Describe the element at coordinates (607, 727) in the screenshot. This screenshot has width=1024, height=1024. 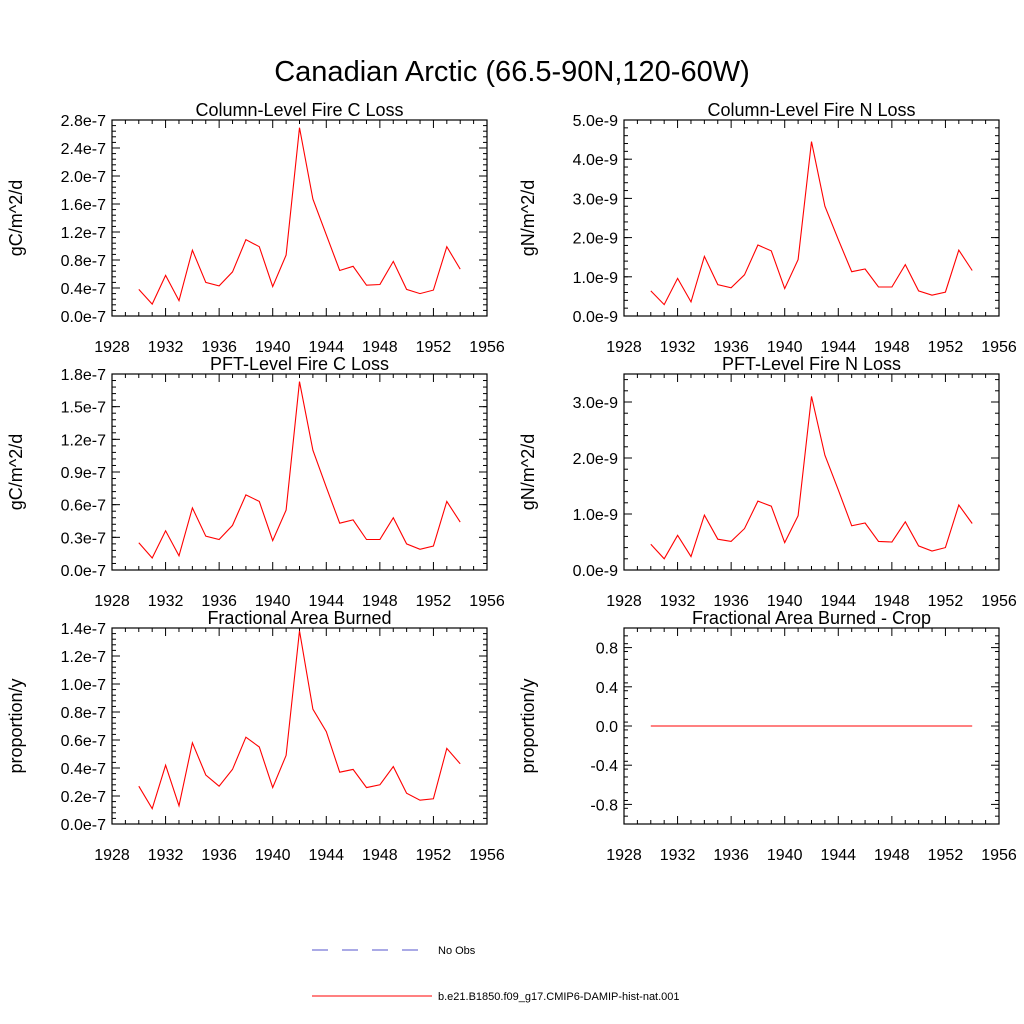
I see `y-tick-label: 0.0` at that location.